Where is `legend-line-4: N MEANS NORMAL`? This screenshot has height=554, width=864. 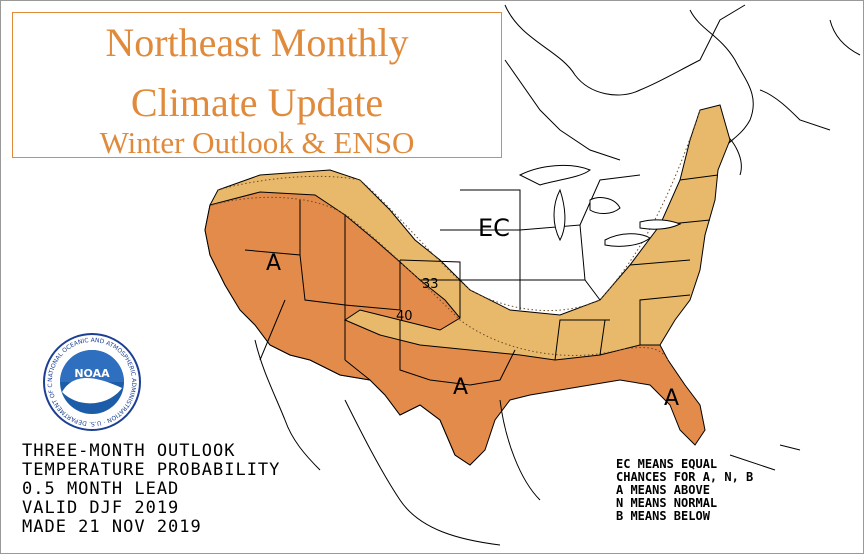 legend-line-4: N MEANS NORMAL is located at coordinates (667, 503).